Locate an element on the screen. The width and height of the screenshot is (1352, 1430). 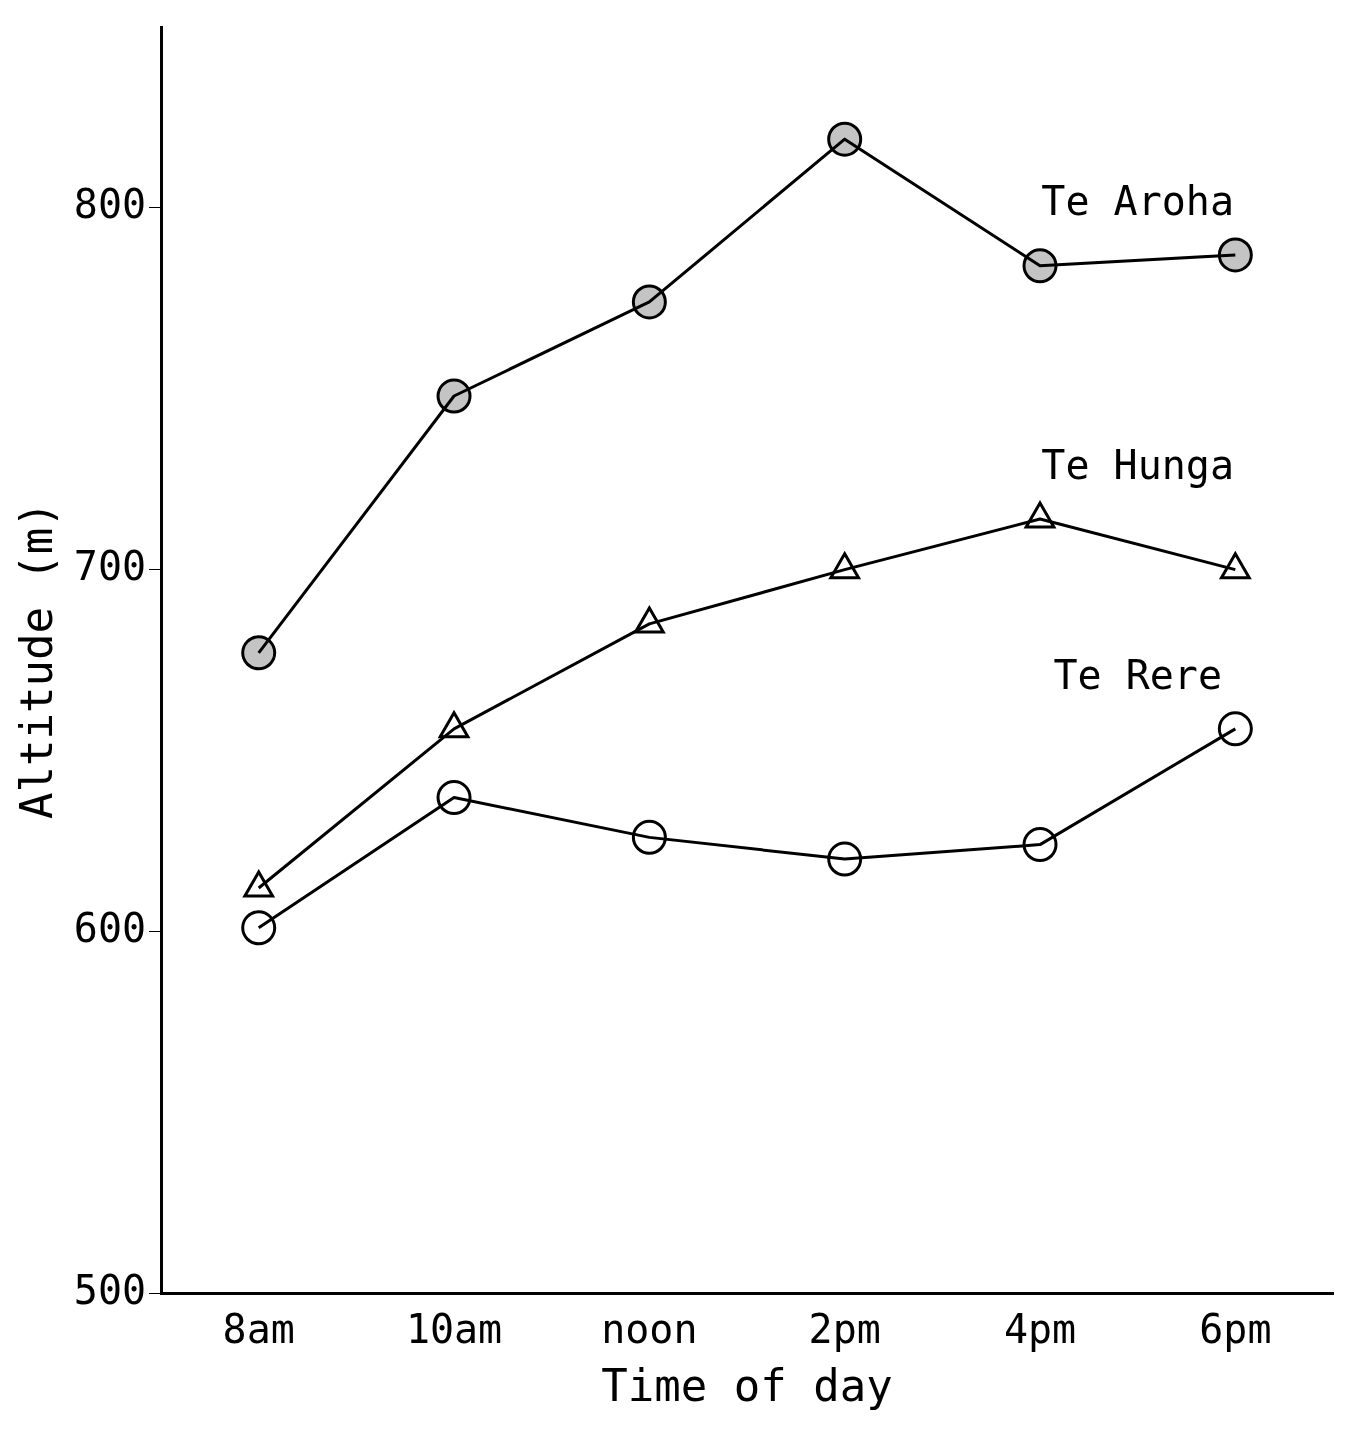
y-tick-label: 800 is located at coordinates (110, 204).